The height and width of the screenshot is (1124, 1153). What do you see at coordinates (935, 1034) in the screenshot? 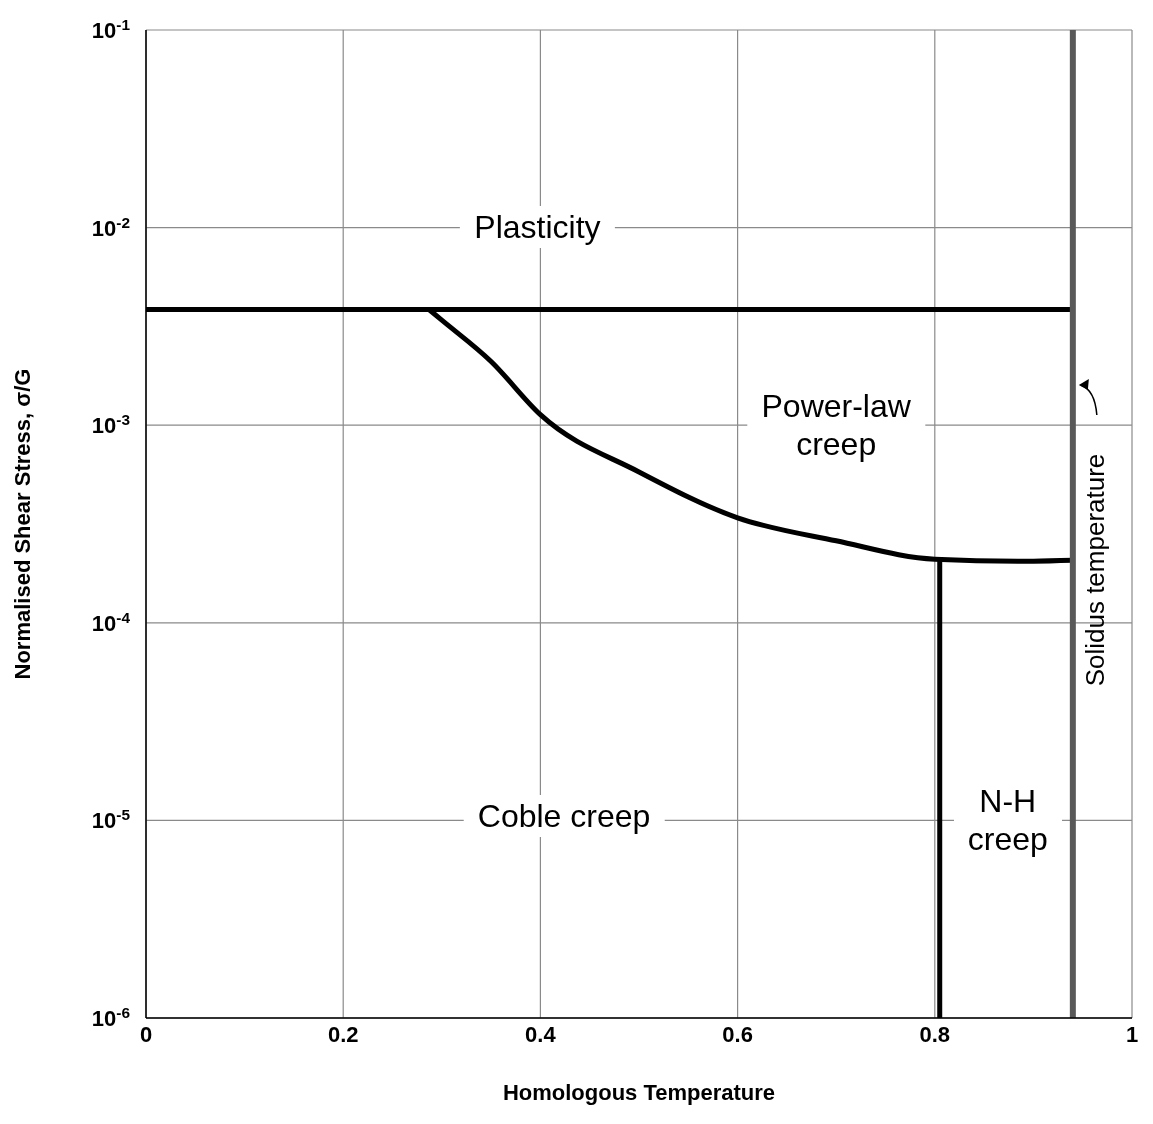
I see `x-tick-label: 0.8` at bounding box center [935, 1034].